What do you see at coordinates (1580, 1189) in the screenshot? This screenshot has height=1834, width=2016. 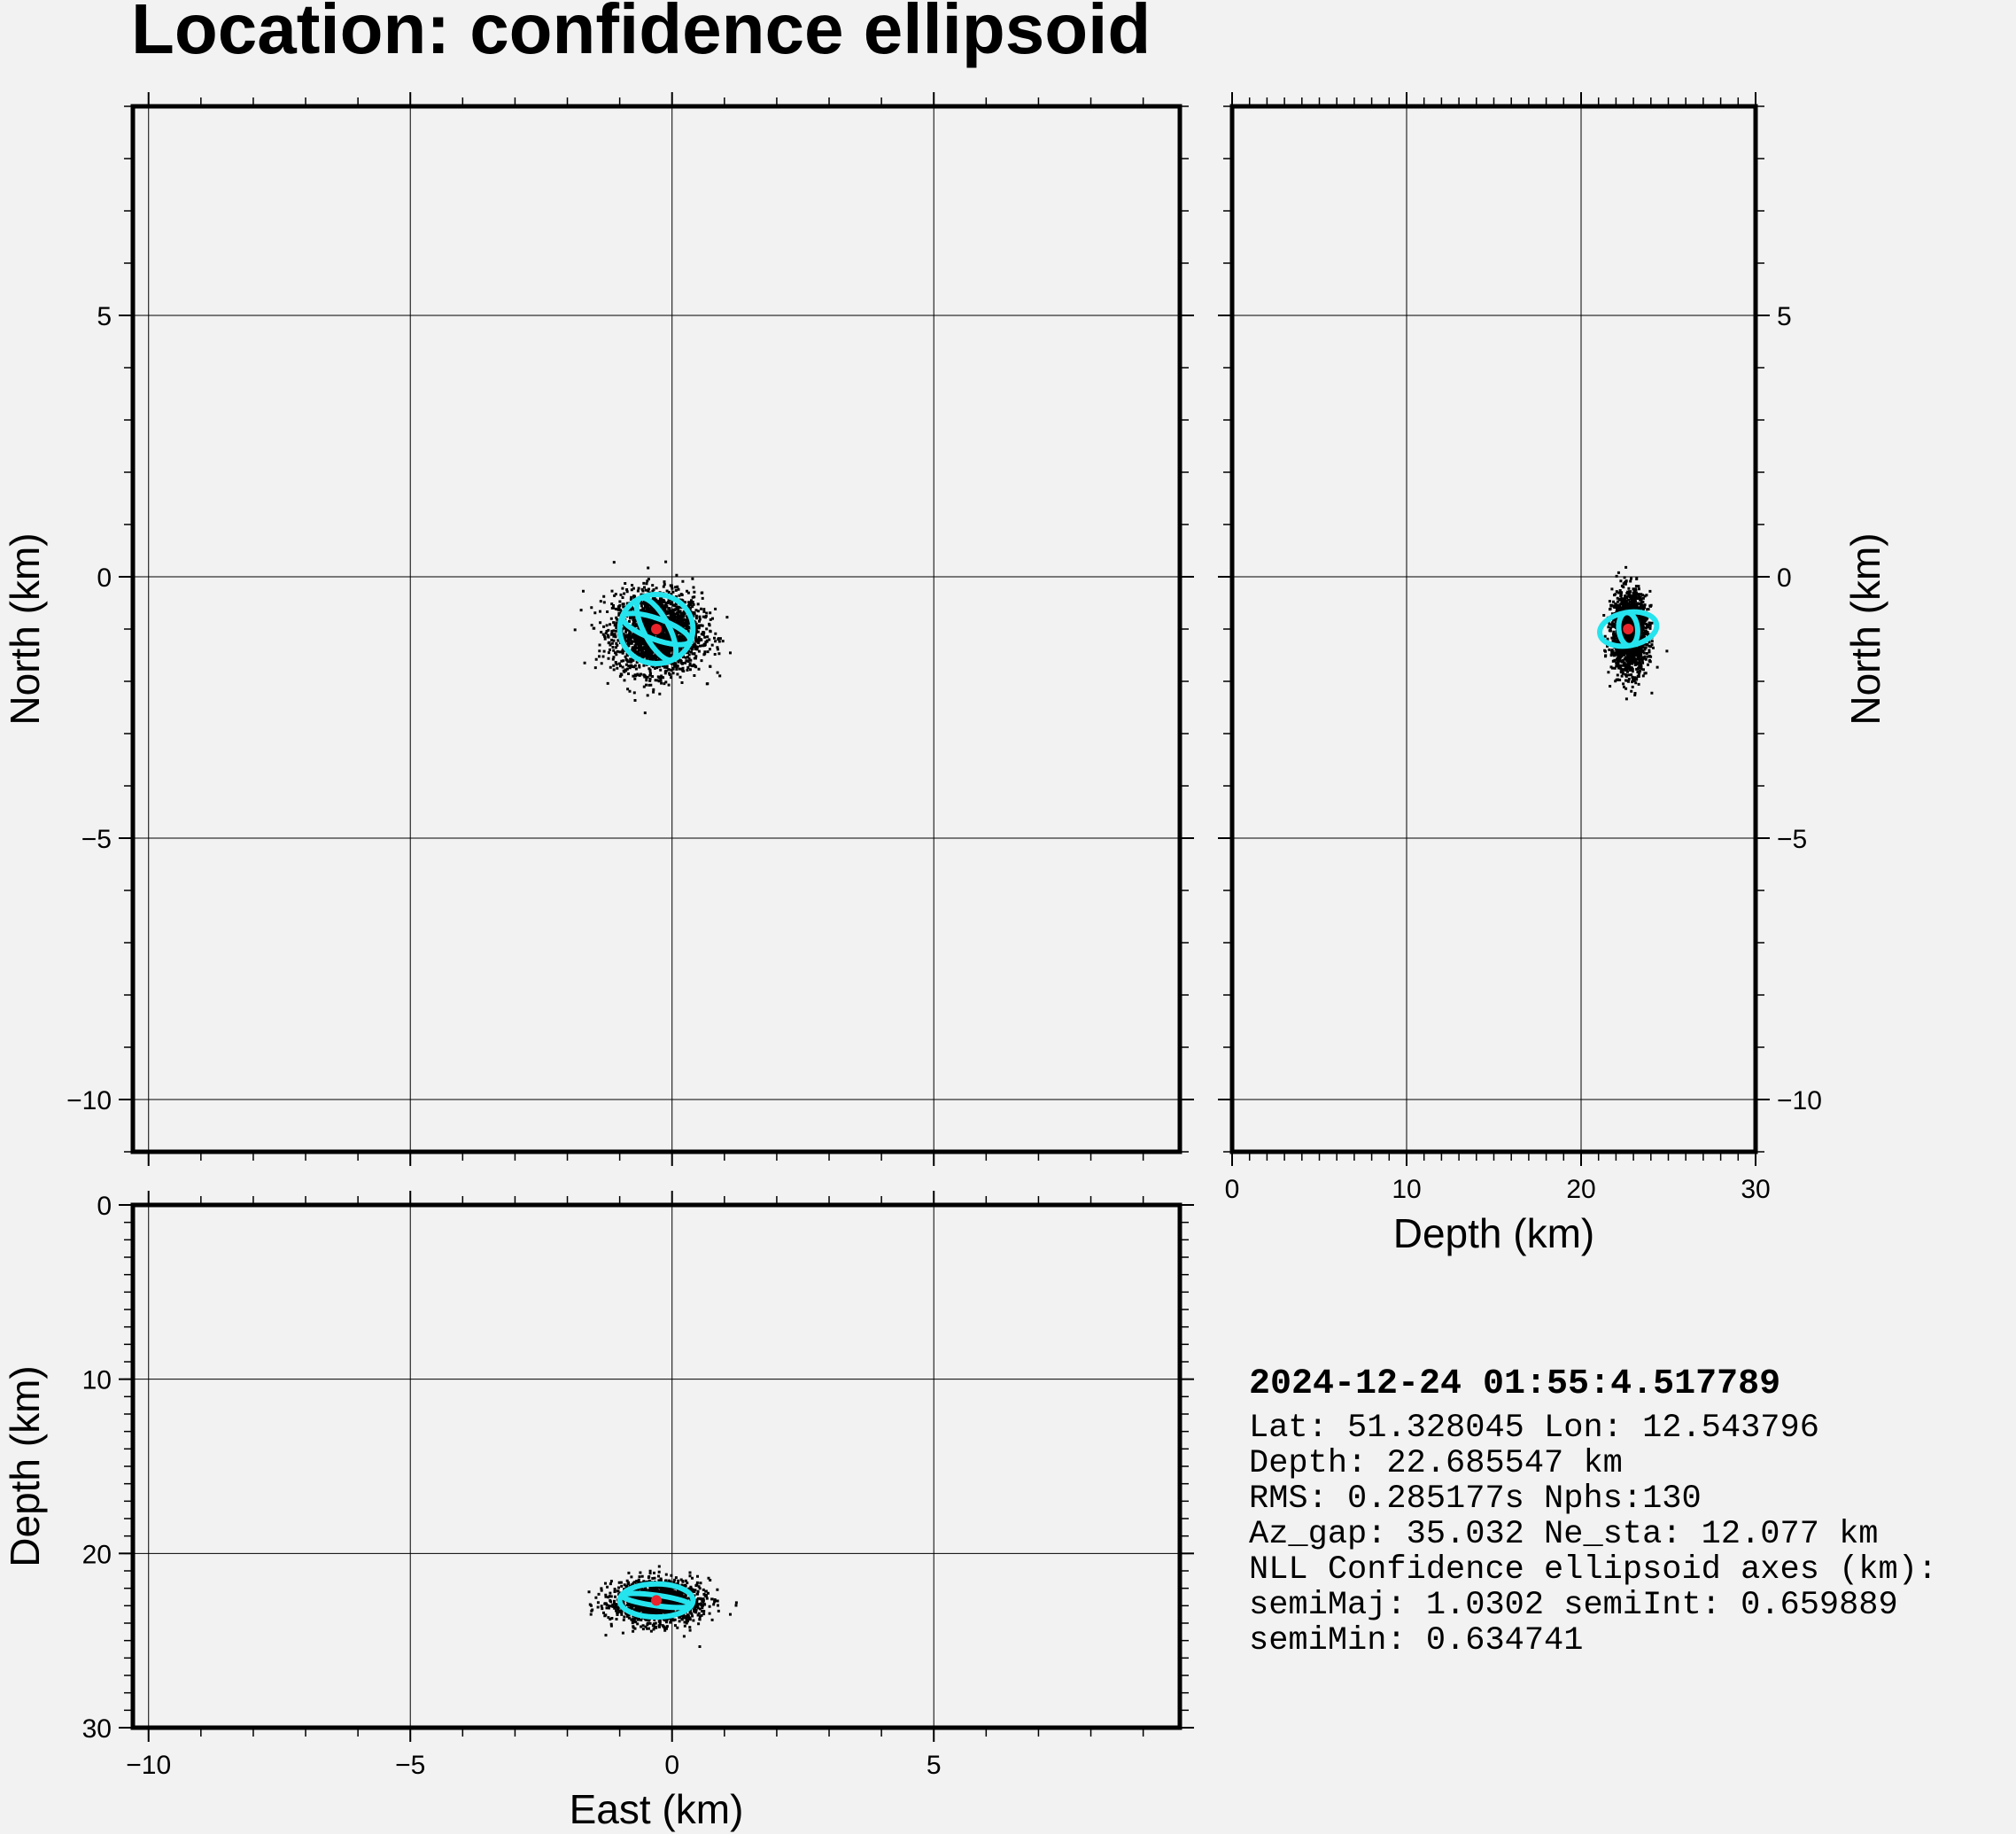 I see `x-tick-label: 20` at bounding box center [1580, 1189].